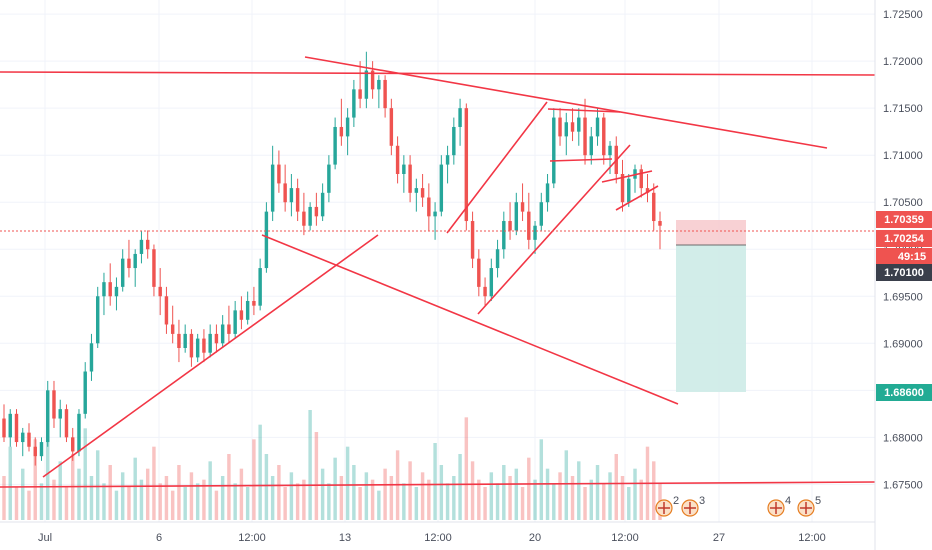 Image resolution: width=932 pixels, height=550 pixels. Describe the element at coordinates (904, 393) in the screenshot. I see `target-price-label: 1.68600` at that location.